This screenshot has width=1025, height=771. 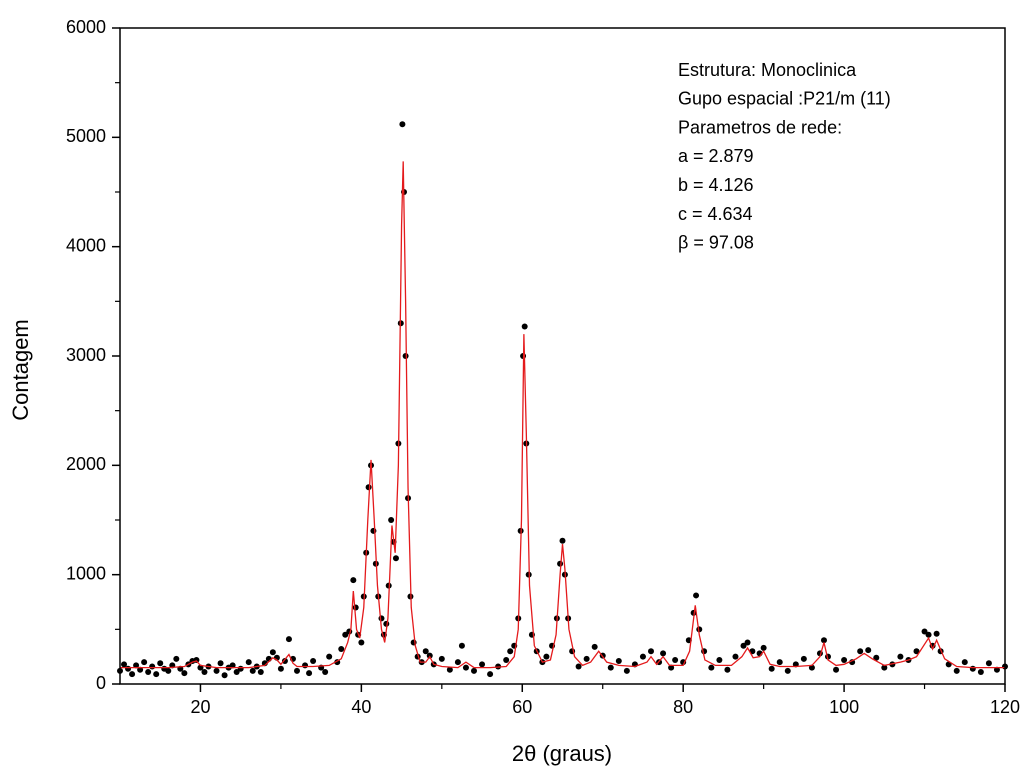 What do you see at coordinates (86, 136) in the screenshot?
I see `y-tick-label: 5000` at bounding box center [86, 136].